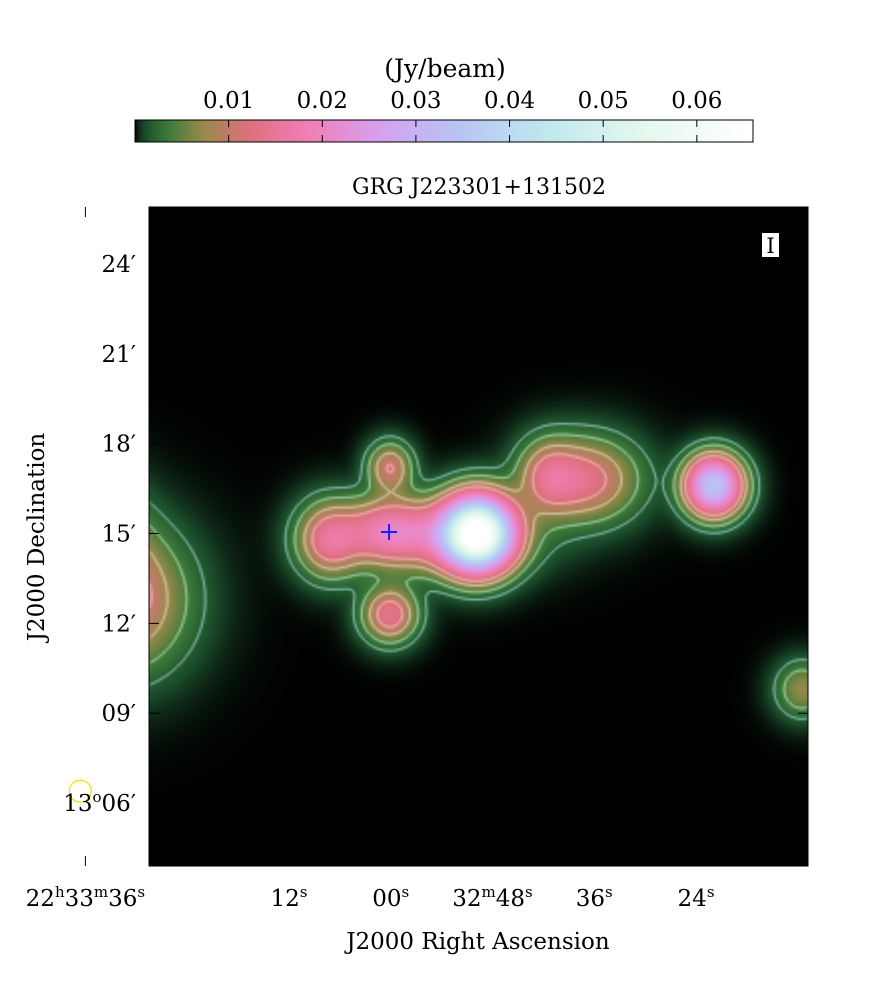 The image size is (875, 988). I want to click on stokes-badge, so click(770, 245).